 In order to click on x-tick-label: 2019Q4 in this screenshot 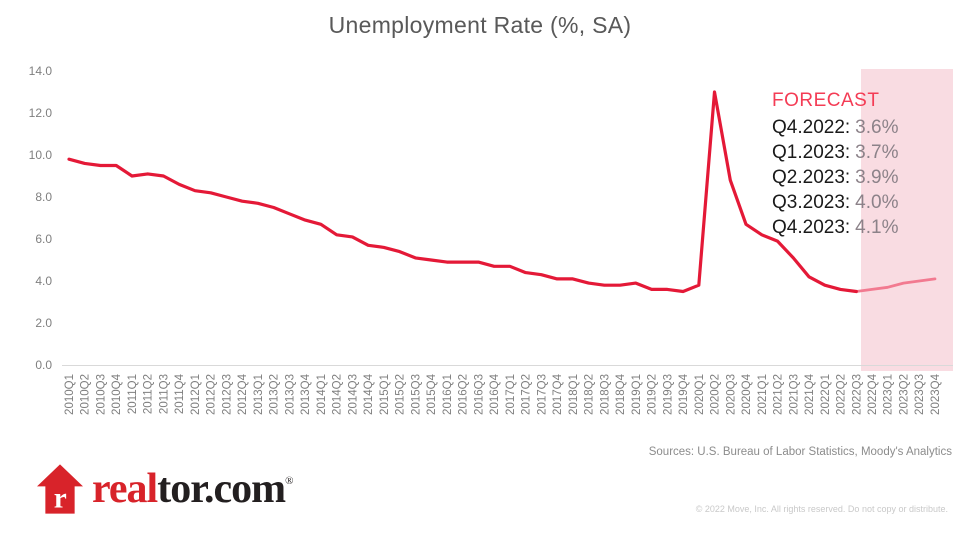, I will do `click(684, 394)`.